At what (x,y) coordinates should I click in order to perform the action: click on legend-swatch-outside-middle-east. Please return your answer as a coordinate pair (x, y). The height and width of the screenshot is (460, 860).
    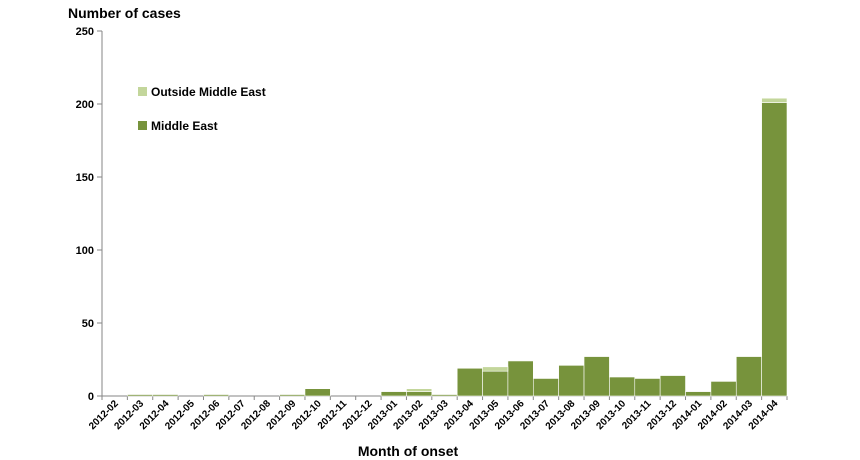
    Looking at the image, I should click on (142, 91).